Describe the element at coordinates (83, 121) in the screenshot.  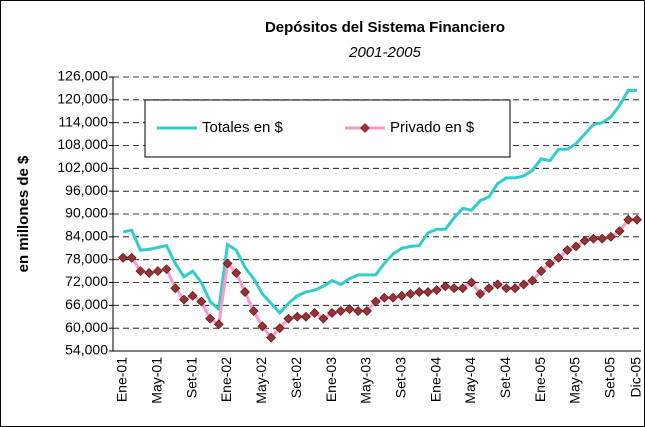
I see `y-tick-label: 114,000` at that location.